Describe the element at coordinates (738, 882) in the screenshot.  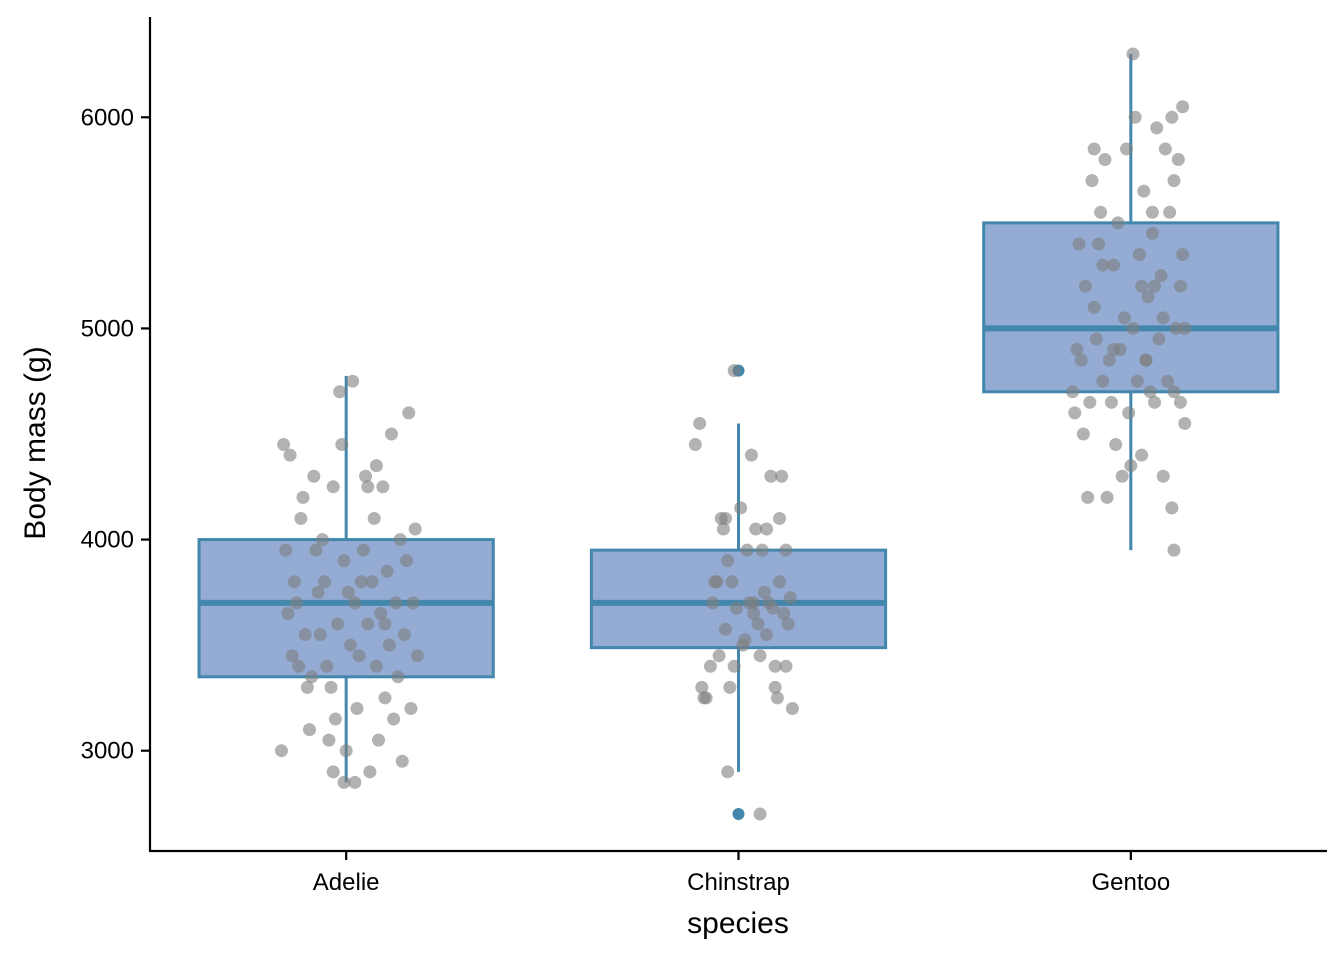
I see `x-tick-label: Chinstrap` at that location.